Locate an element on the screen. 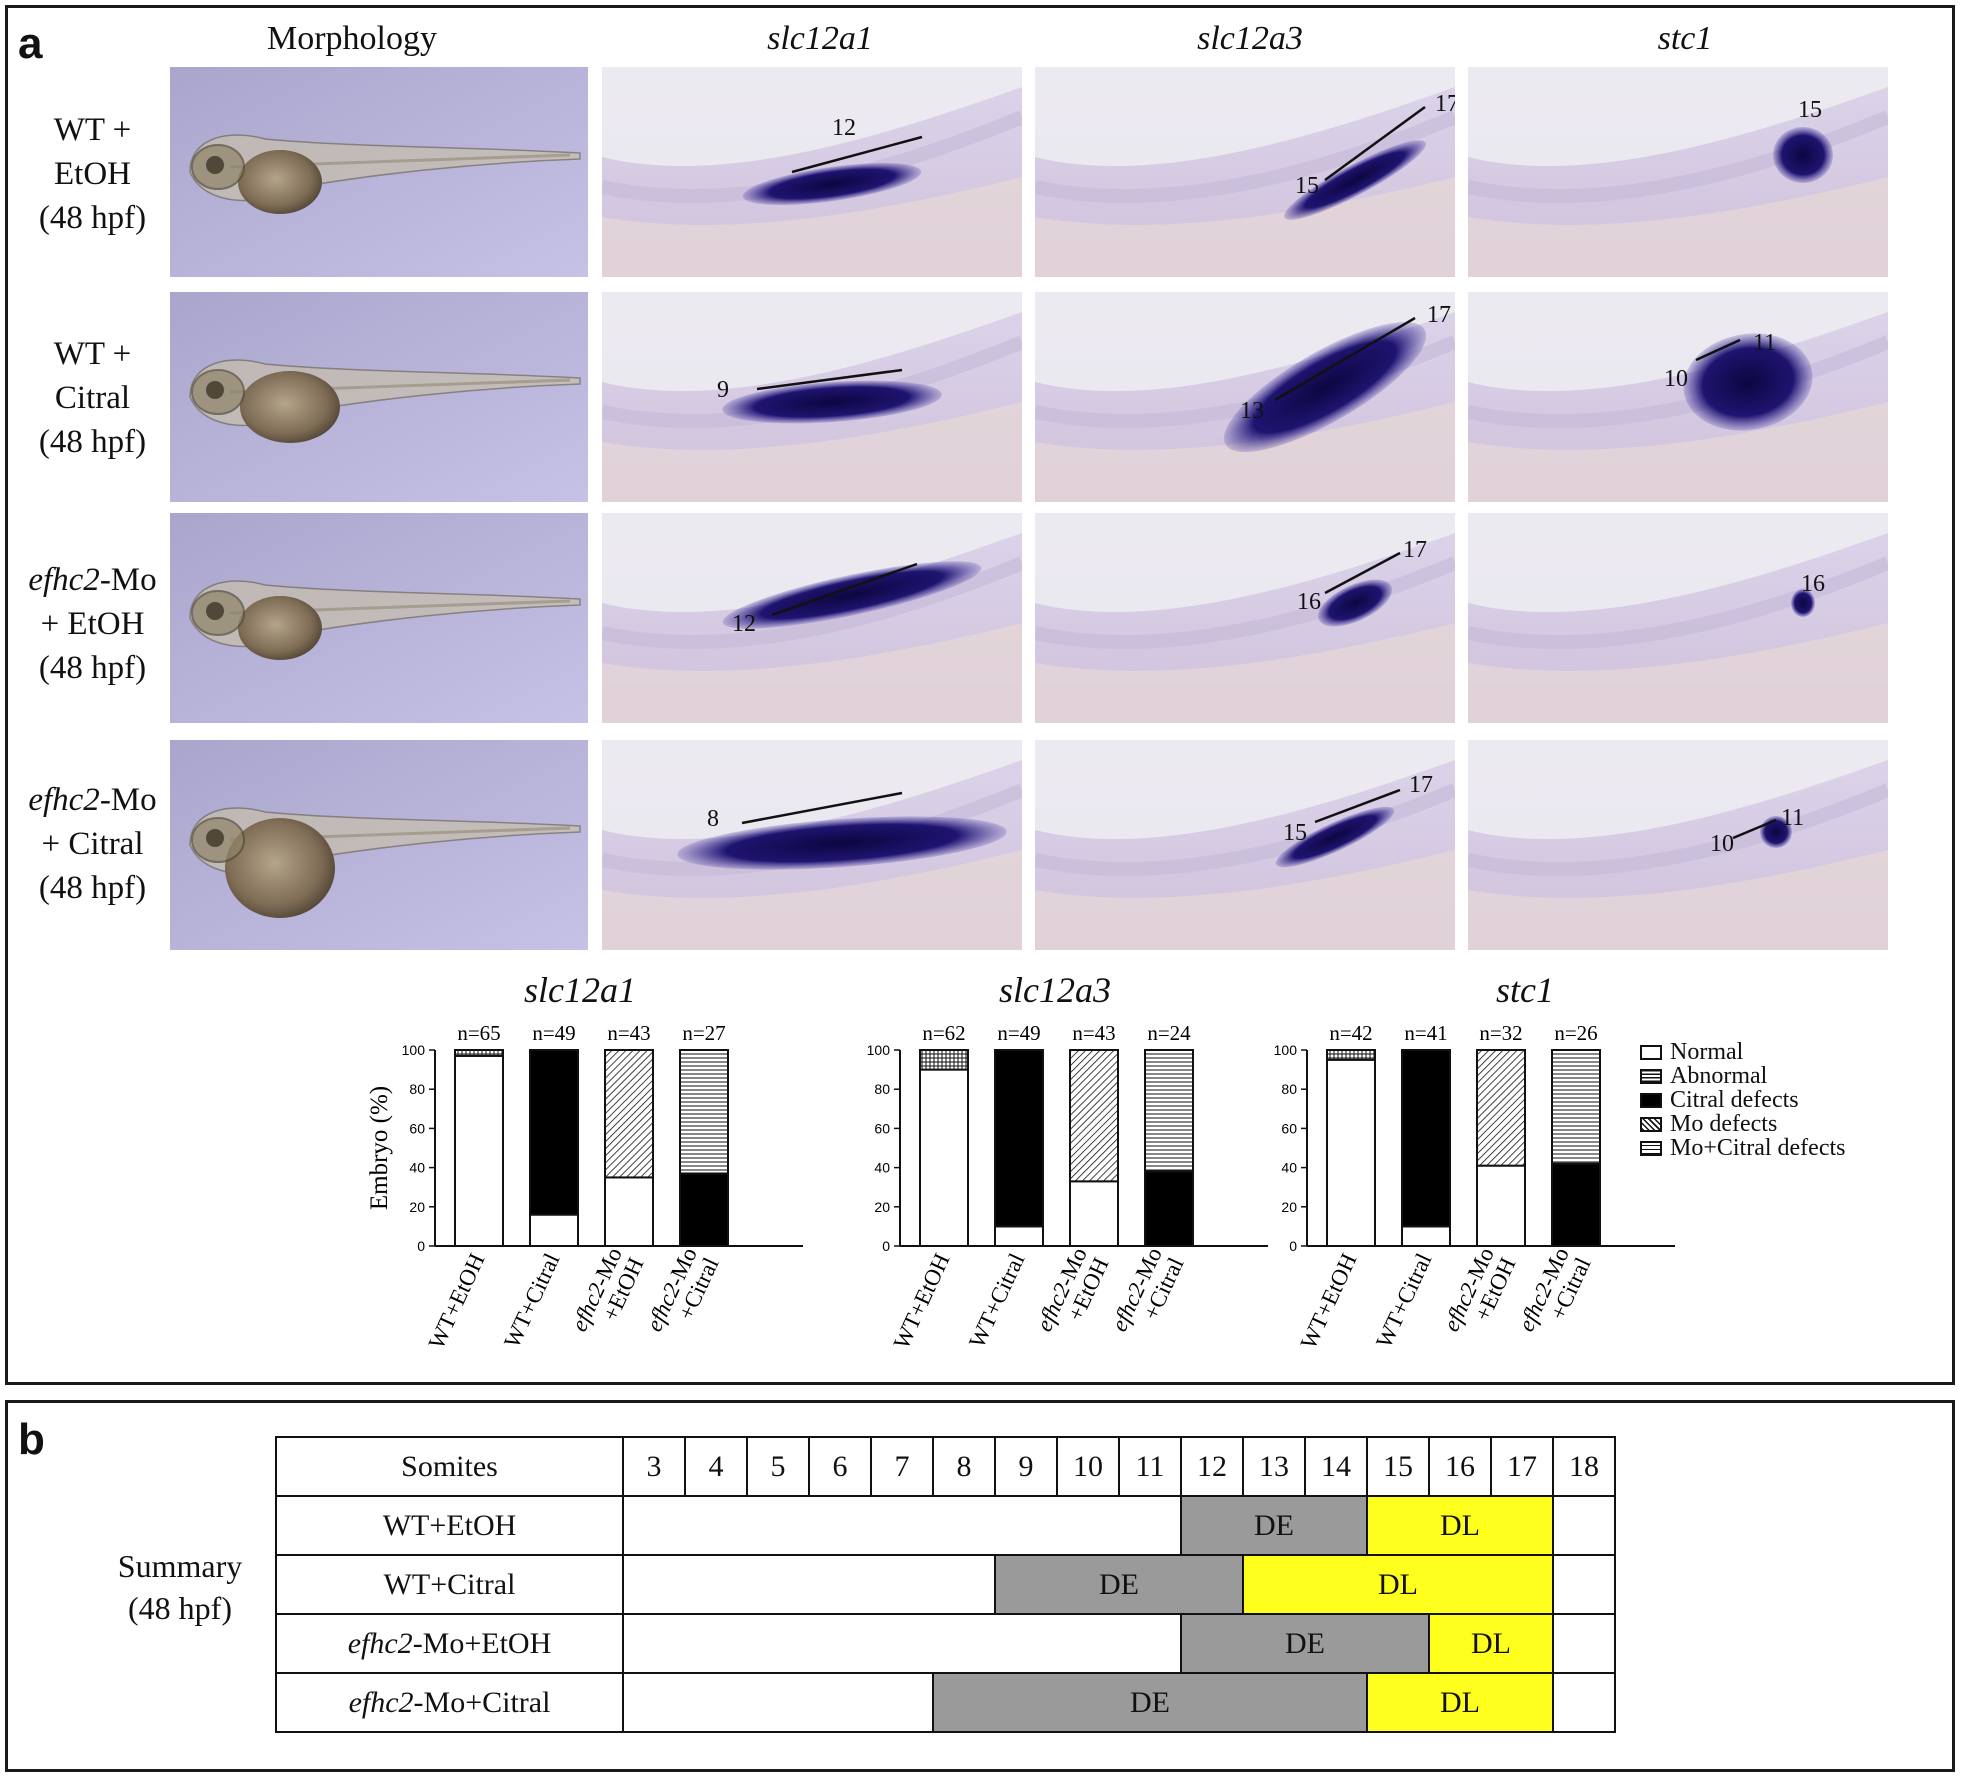  slc12a1-stain-image: 8 is located at coordinates (812, 845).